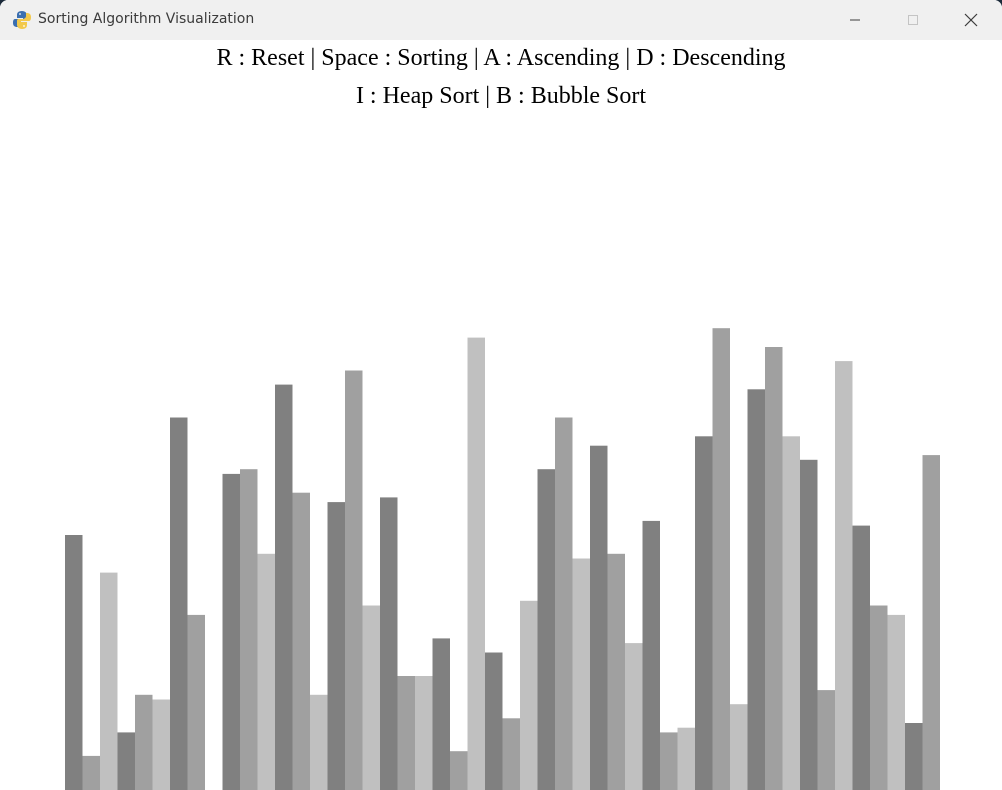  I want to click on maximize-button, so click(913, 20).